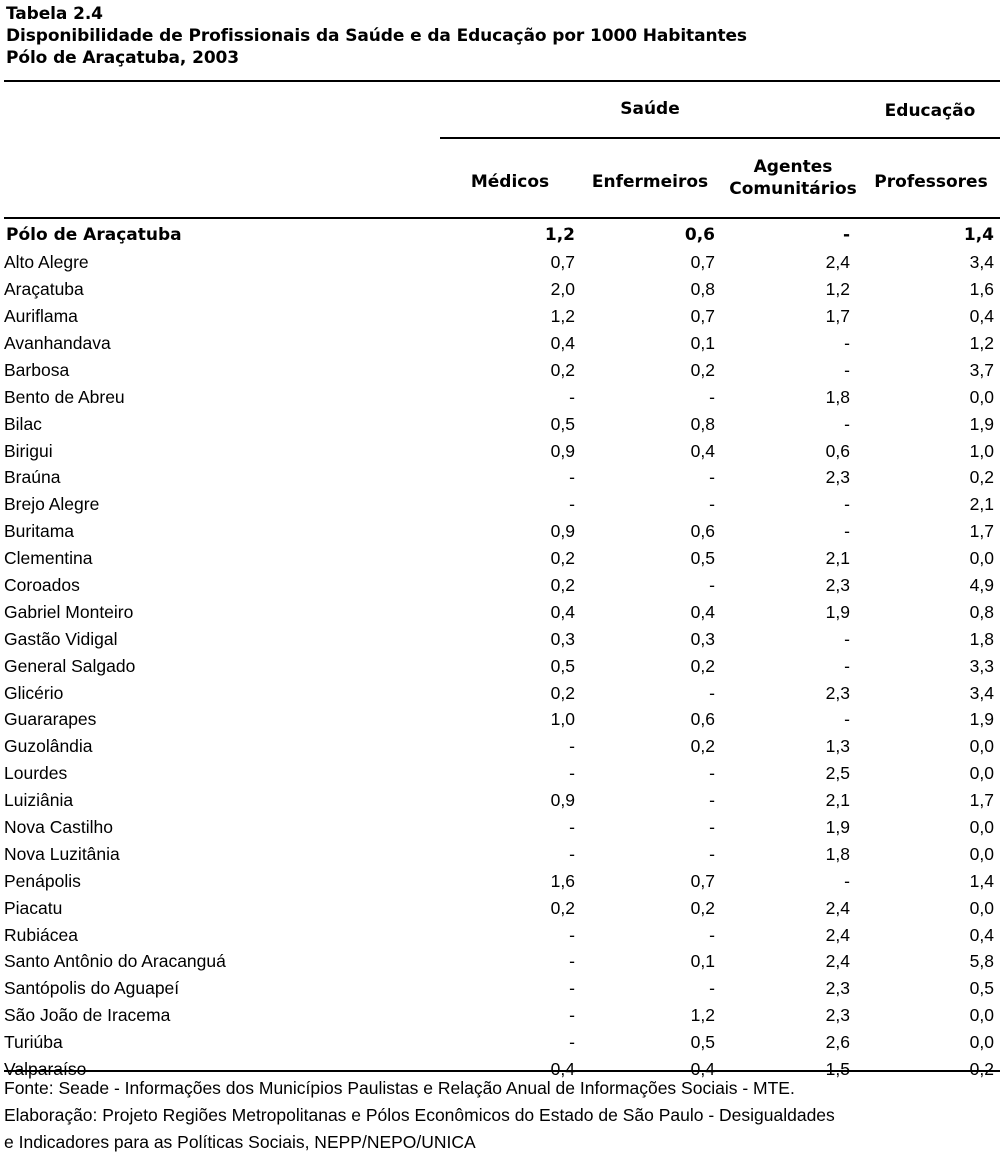 This screenshot has height=1160, width=1002. What do you see at coordinates (559, 235) in the screenshot?
I see `cell-medicos: 1,2` at bounding box center [559, 235].